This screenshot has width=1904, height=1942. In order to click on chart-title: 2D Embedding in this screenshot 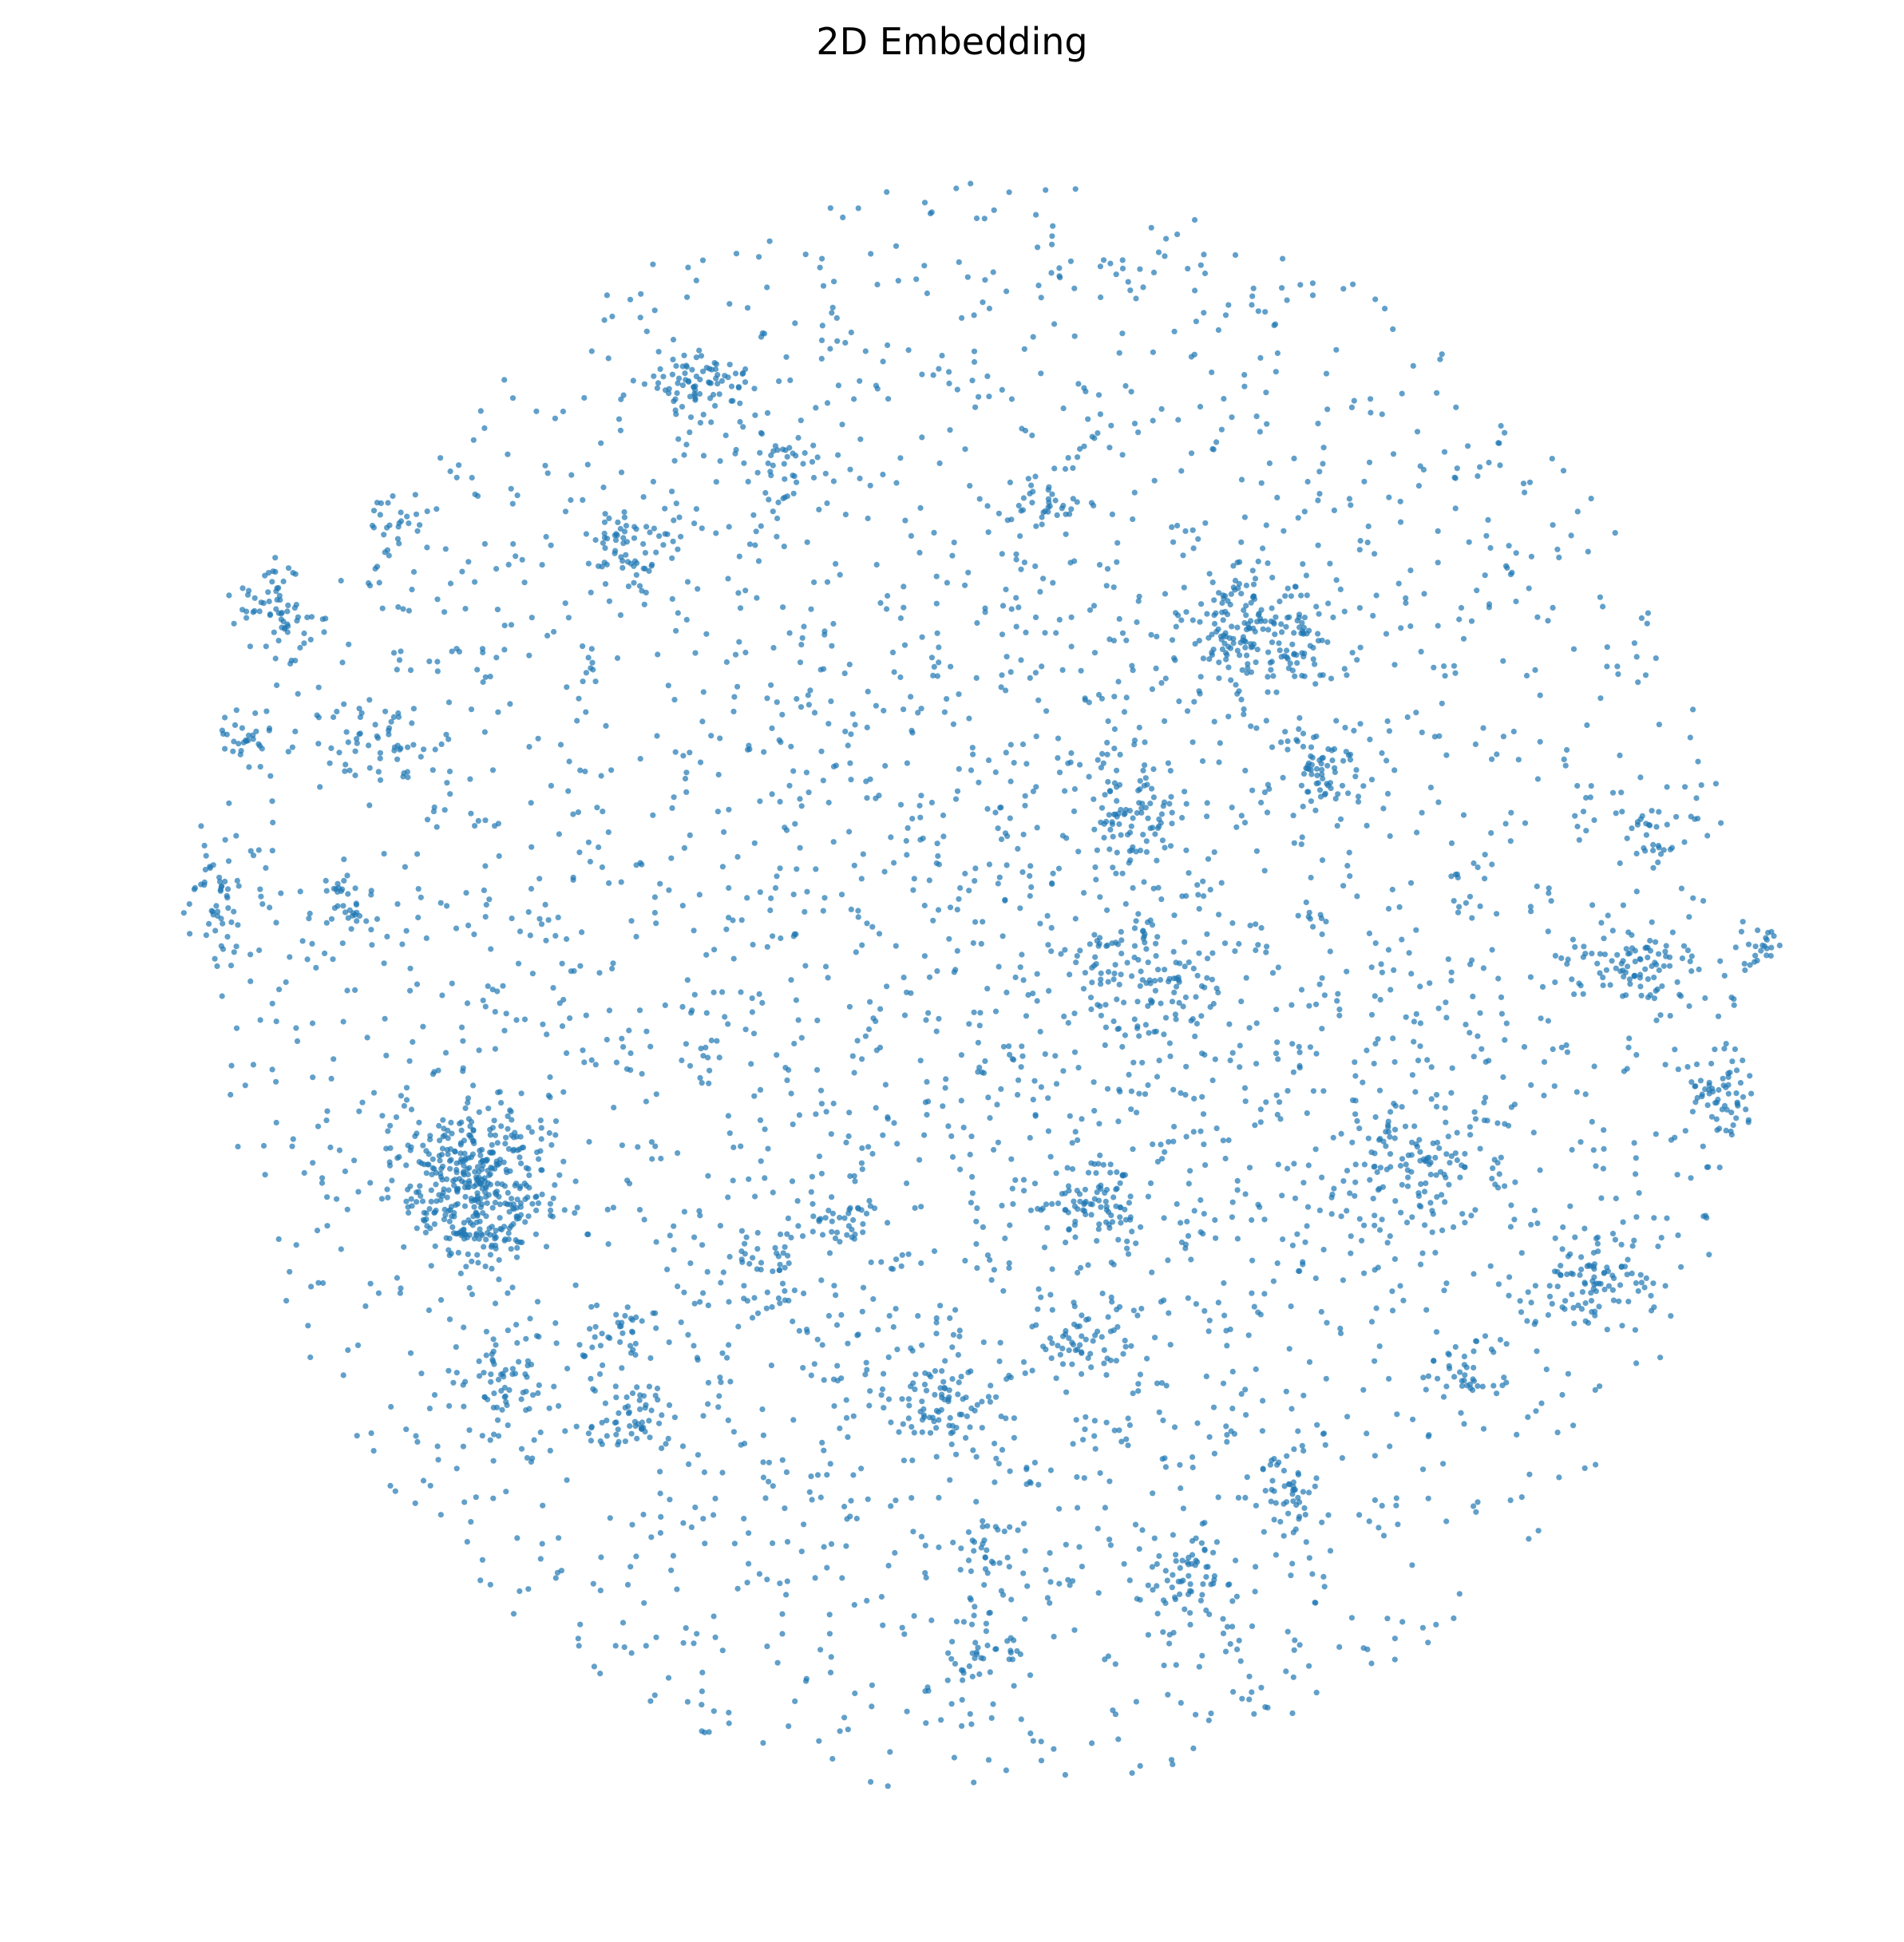, I will do `click(952, 41)`.